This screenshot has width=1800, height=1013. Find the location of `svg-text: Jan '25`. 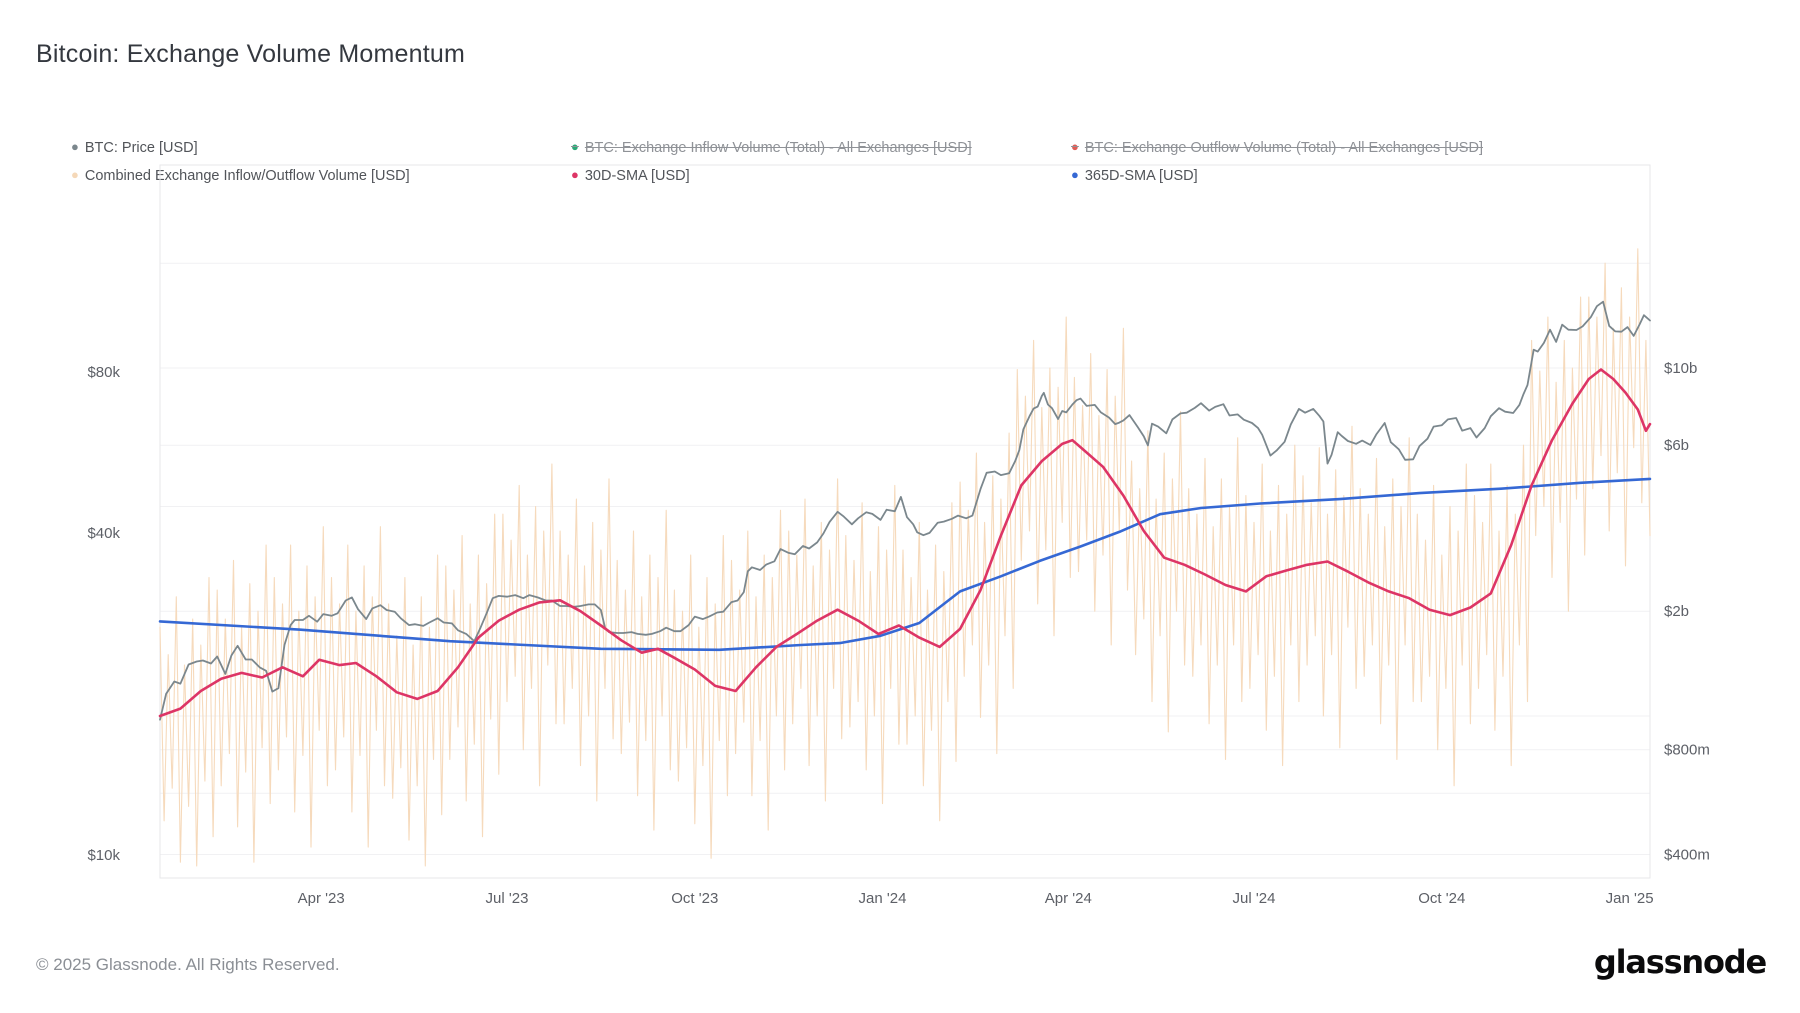

svg-text: Jan '25 is located at coordinates (1630, 898).